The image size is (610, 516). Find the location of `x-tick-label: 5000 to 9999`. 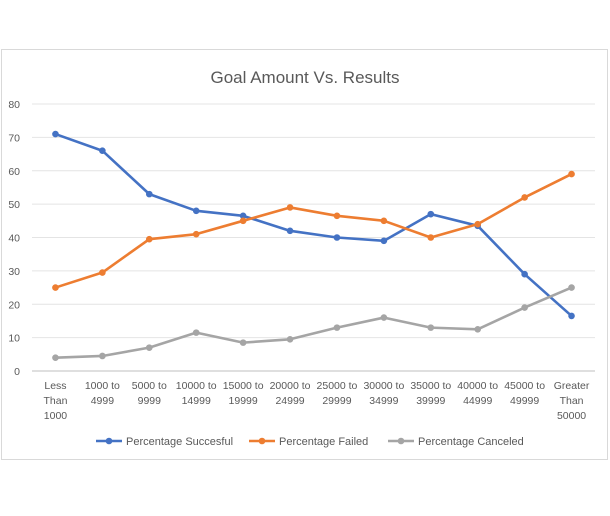

x-tick-label: 5000 to 9999 is located at coordinates (149, 393).